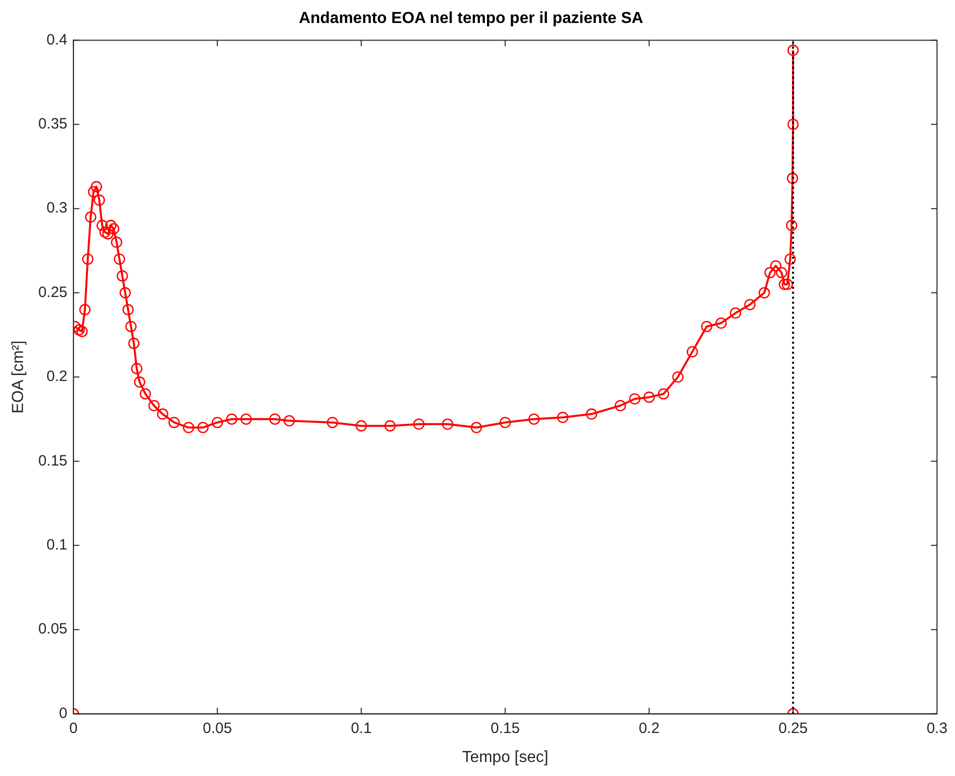 Image resolution: width=955 pixels, height=776 pixels. What do you see at coordinates (57, 39) in the screenshot?
I see `y-tick-label: 0.4` at bounding box center [57, 39].